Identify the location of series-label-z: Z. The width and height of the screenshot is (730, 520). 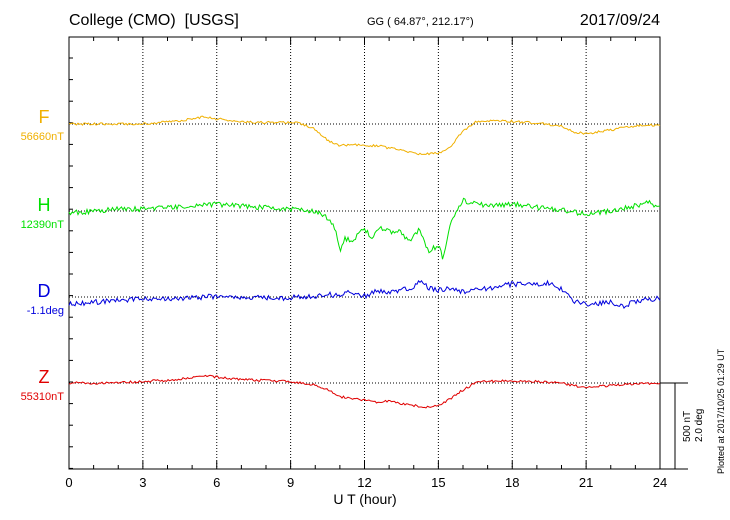
(44, 377).